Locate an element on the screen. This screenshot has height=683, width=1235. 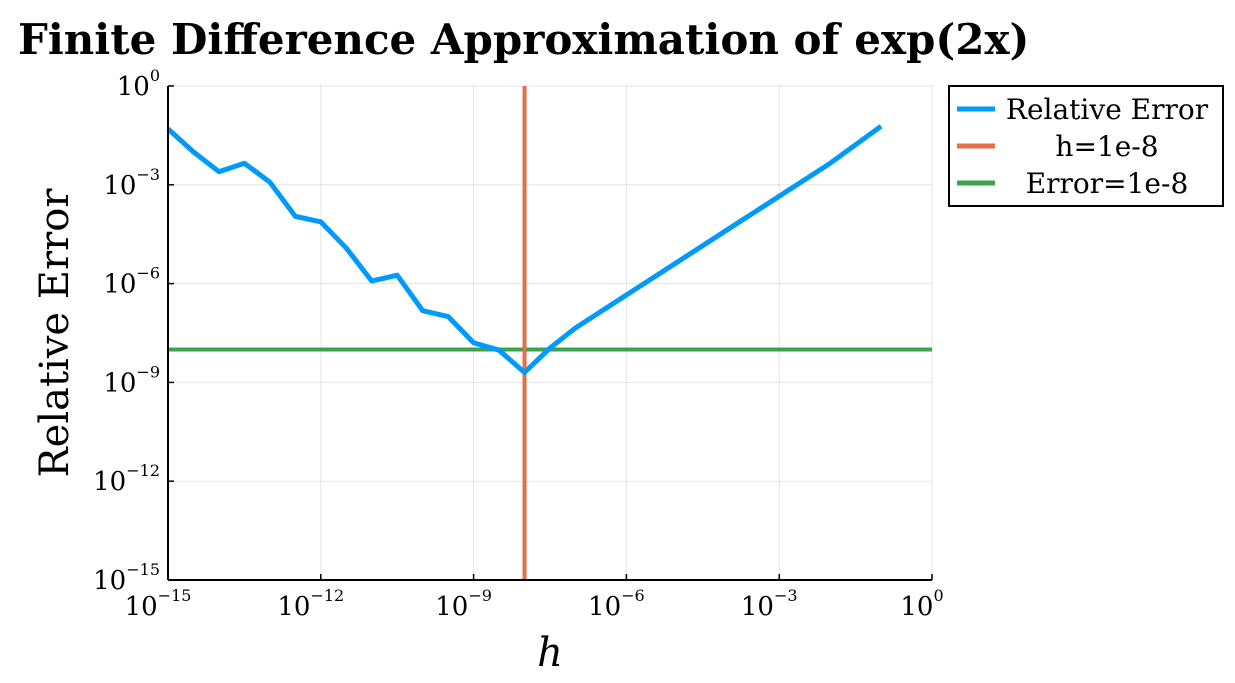
x-tick-label: 10⁻¹² is located at coordinates (310, 604).